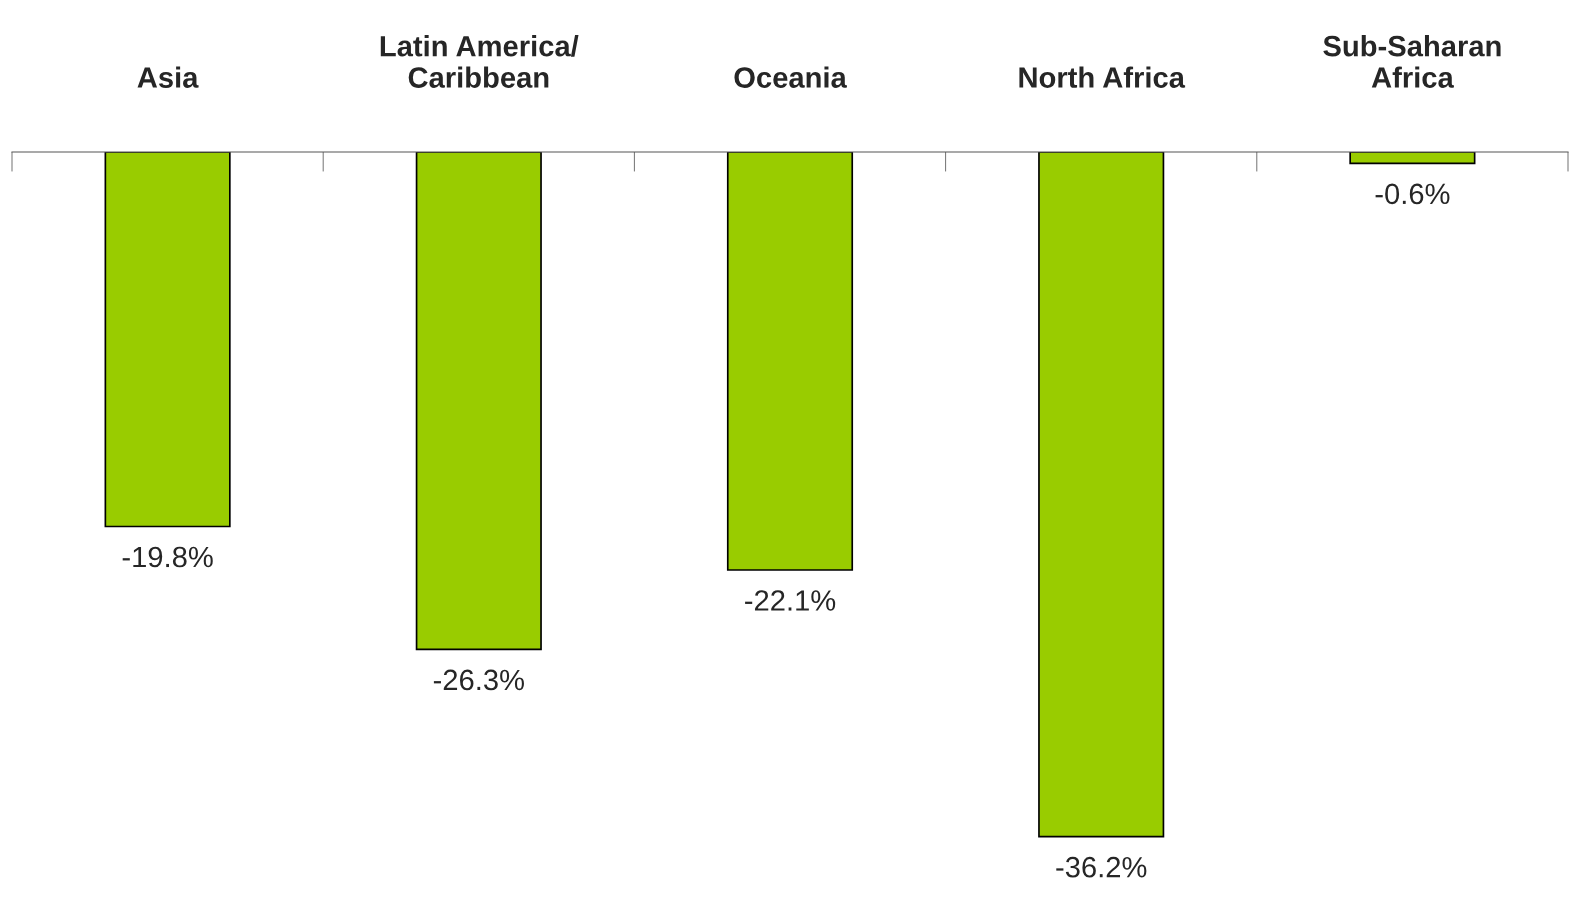  What do you see at coordinates (1412, 194) in the screenshot?
I see `data-label: -0.6%` at bounding box center [1412, 194].